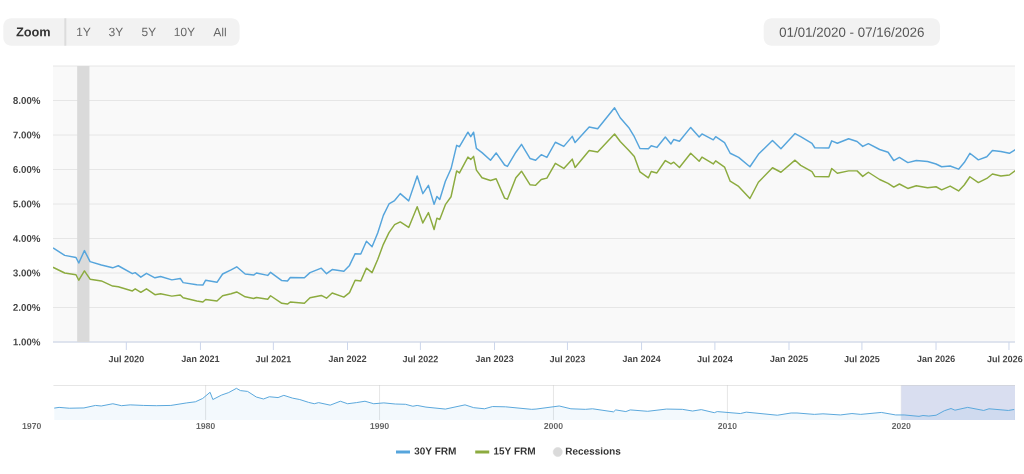 Image resolution: width=1024 pixels, height=474 pixels. What do you see at coordinates (27, 307) in the screenshot?
I see `y-tick-label: 2.00%` at bounding box center [27, 307].